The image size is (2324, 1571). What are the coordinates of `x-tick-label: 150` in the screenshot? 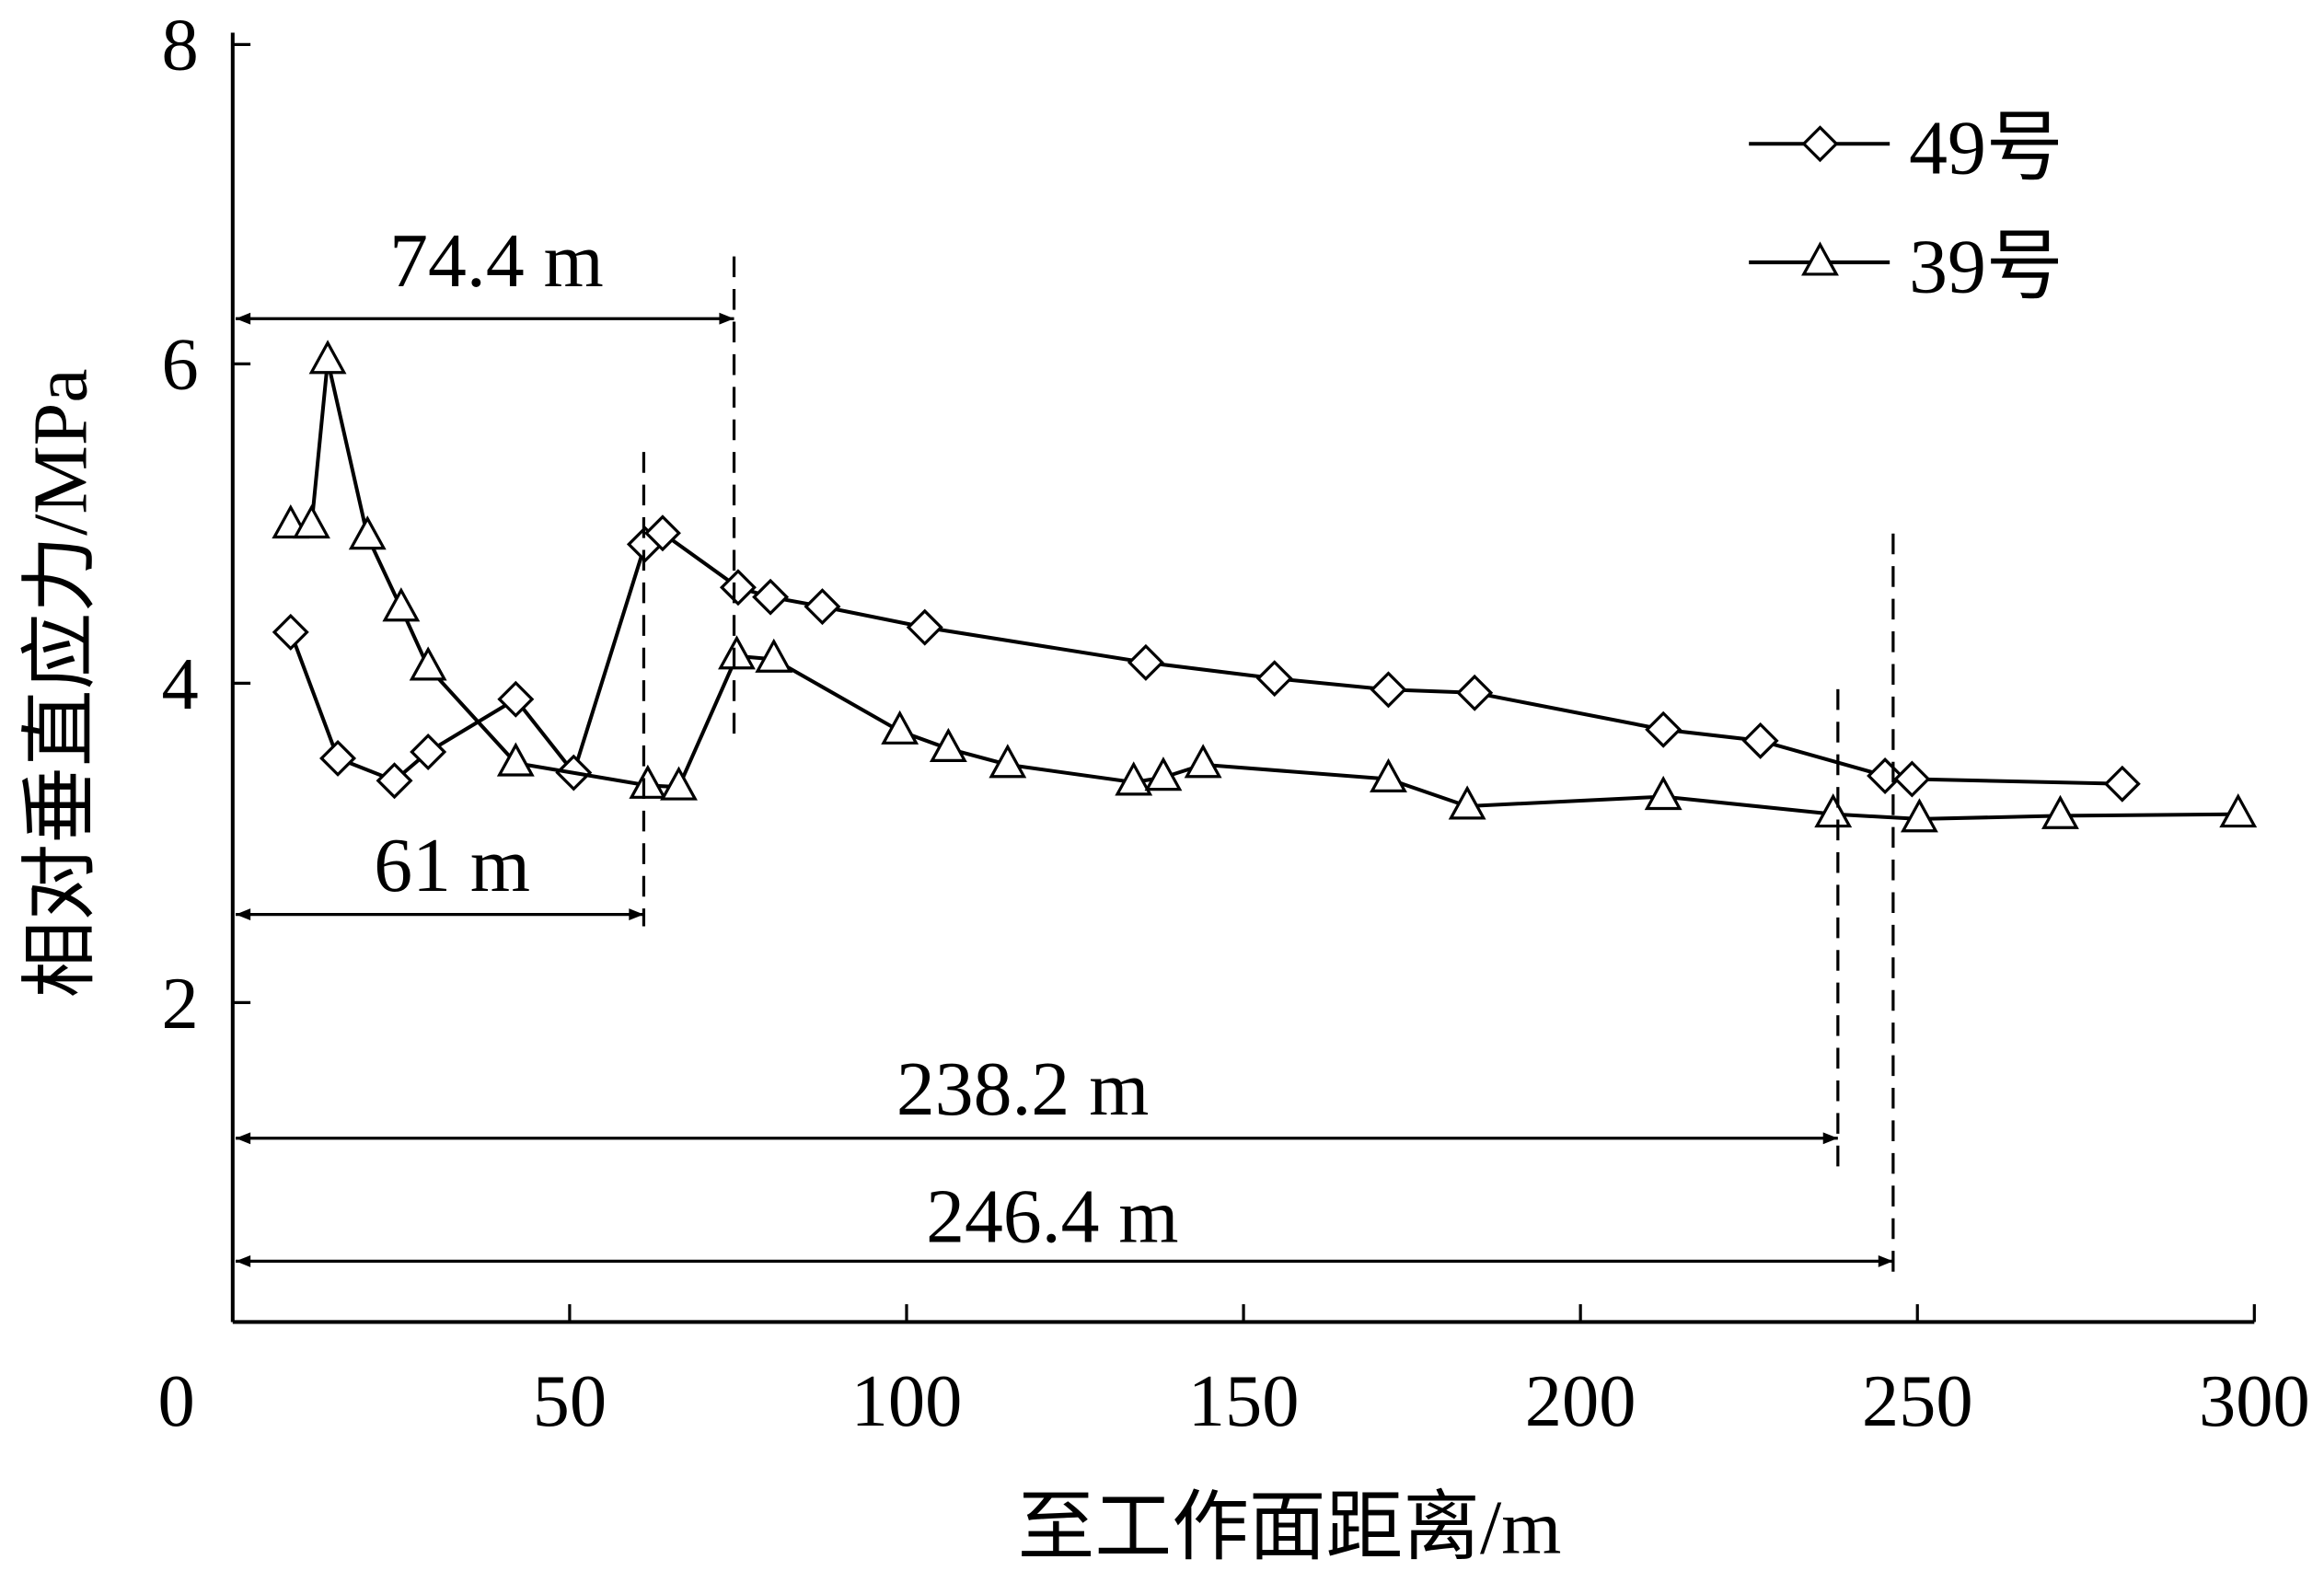 It's located at (1244, 1401).